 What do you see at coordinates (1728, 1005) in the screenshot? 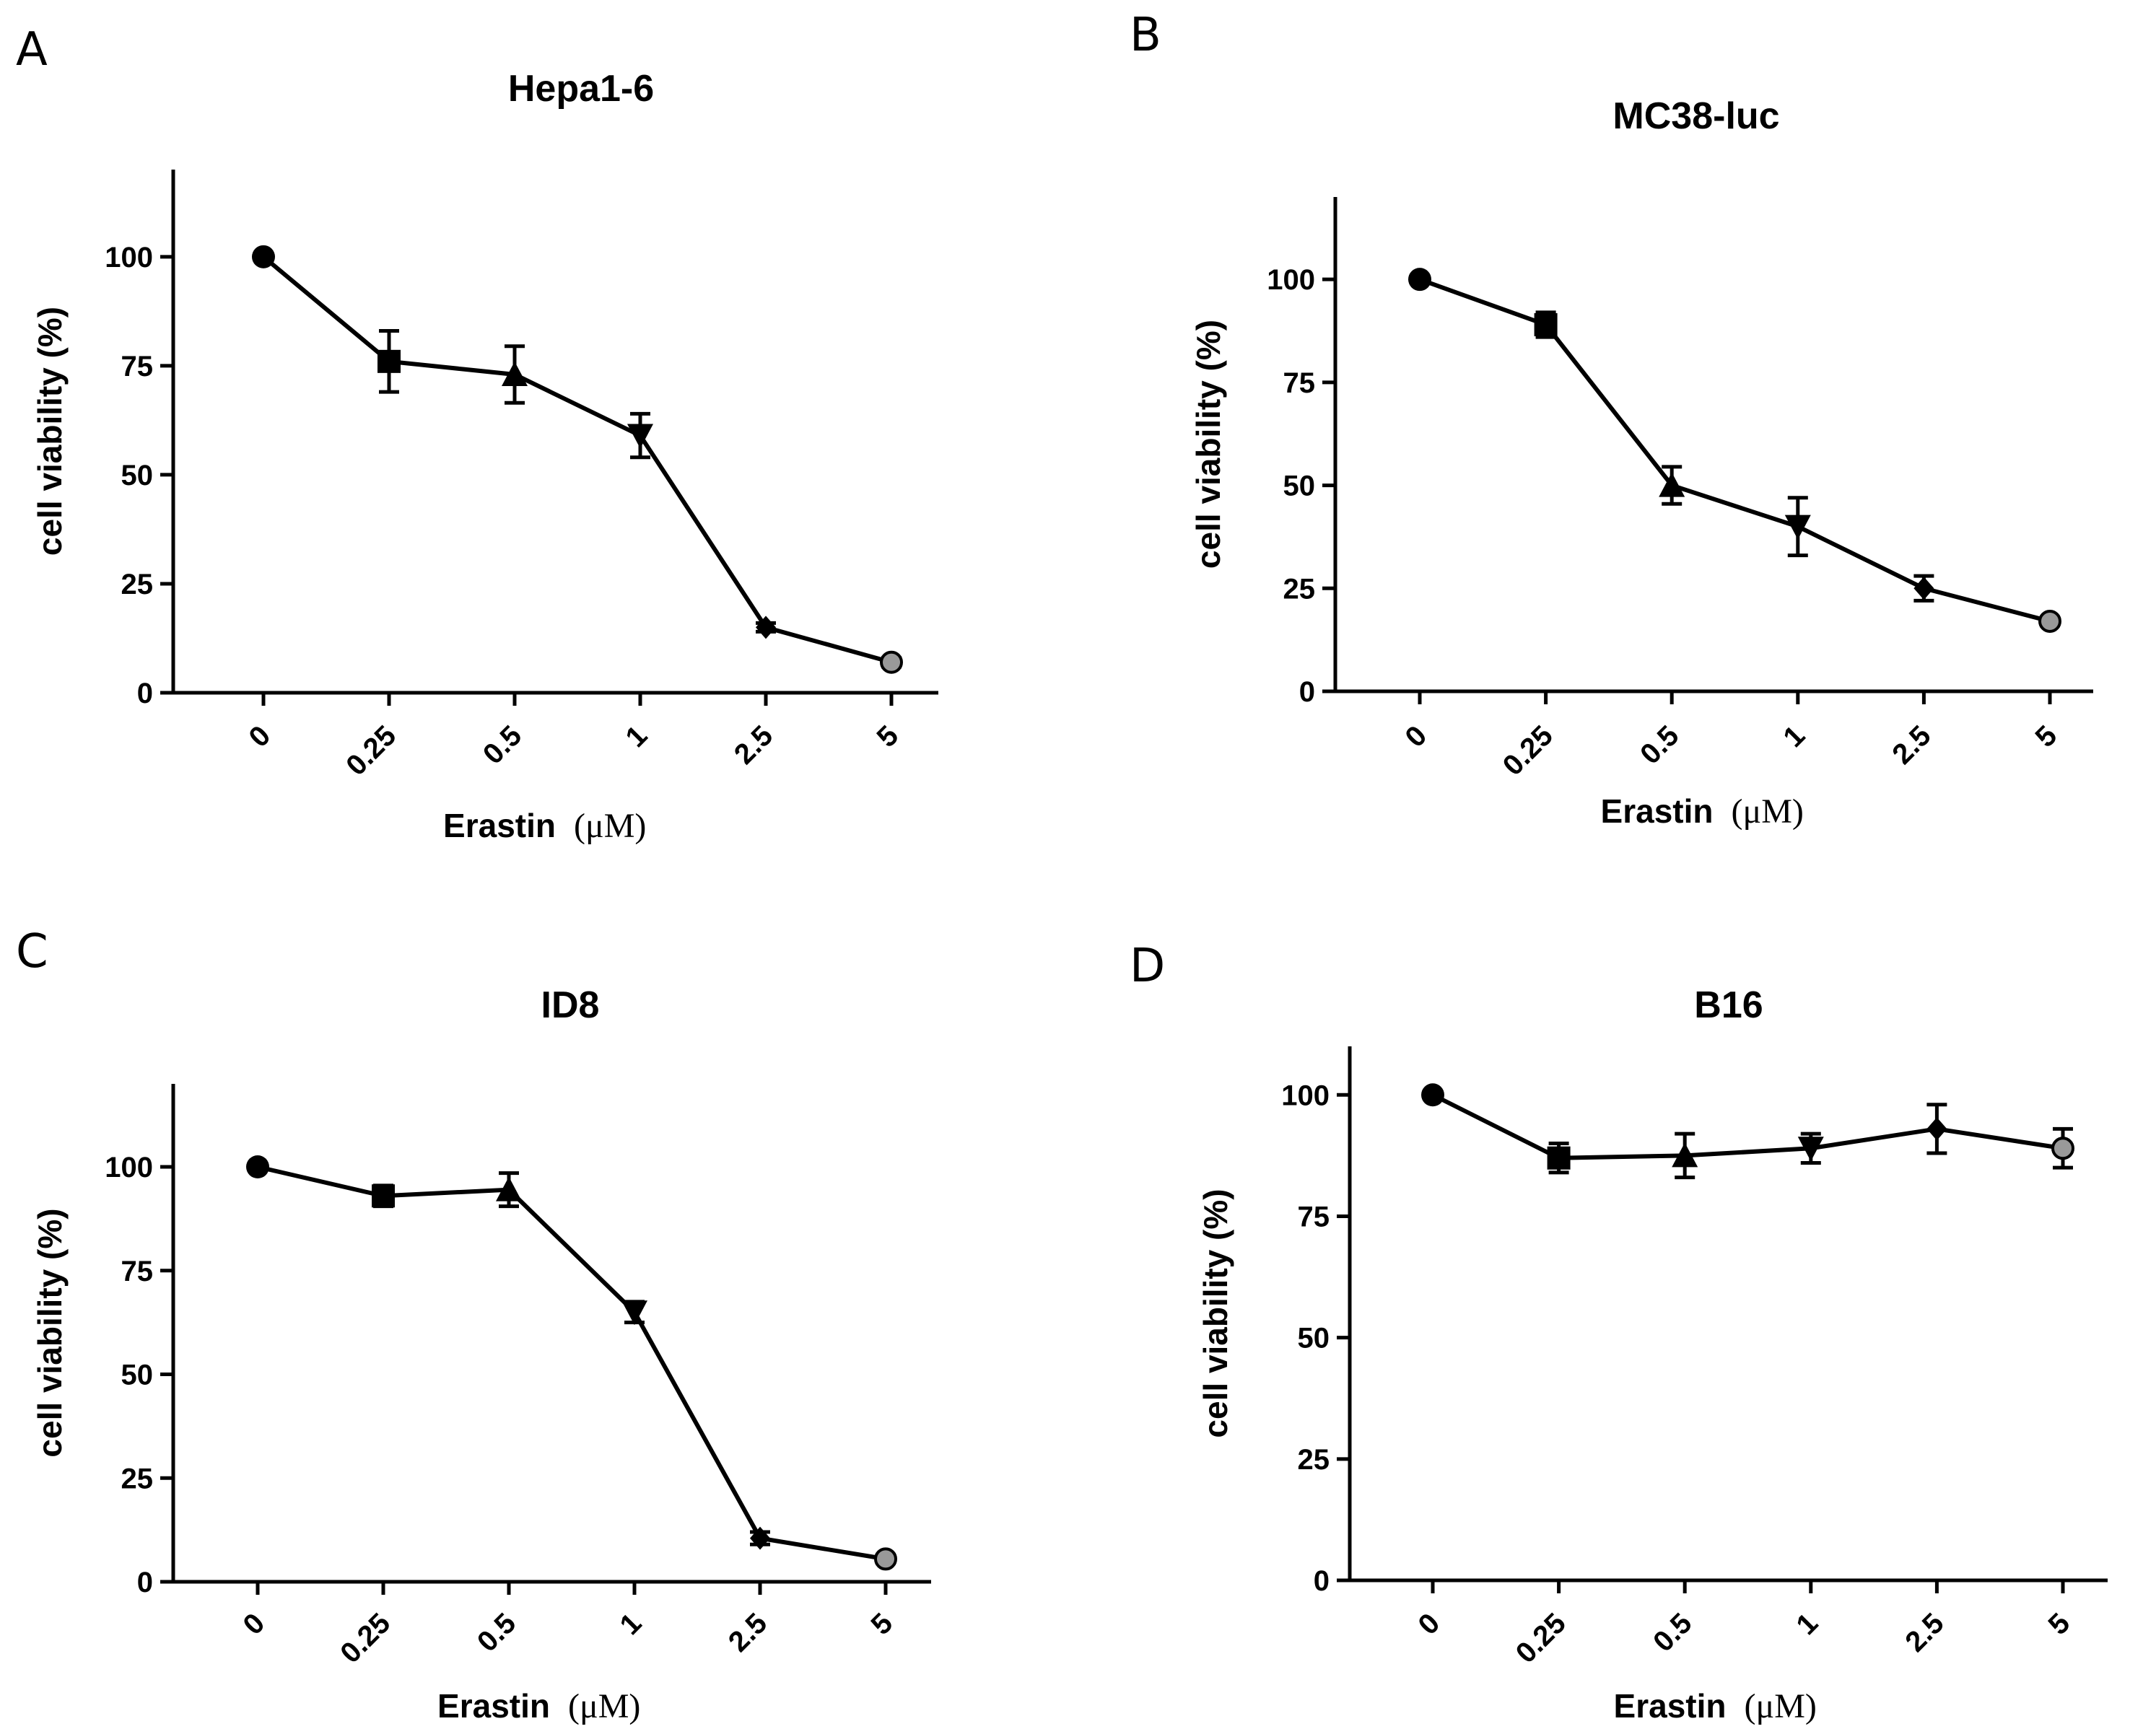
I see `chart-title: B16` at bounding box center [1728, 1005].